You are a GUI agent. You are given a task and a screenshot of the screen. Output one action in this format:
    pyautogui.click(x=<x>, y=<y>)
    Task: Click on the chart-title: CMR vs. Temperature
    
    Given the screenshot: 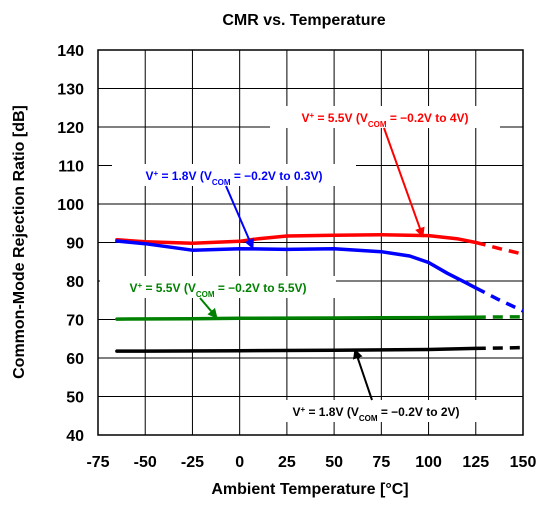 What is the action you would take?
    pyautogui.click(x=303, y=20)
    